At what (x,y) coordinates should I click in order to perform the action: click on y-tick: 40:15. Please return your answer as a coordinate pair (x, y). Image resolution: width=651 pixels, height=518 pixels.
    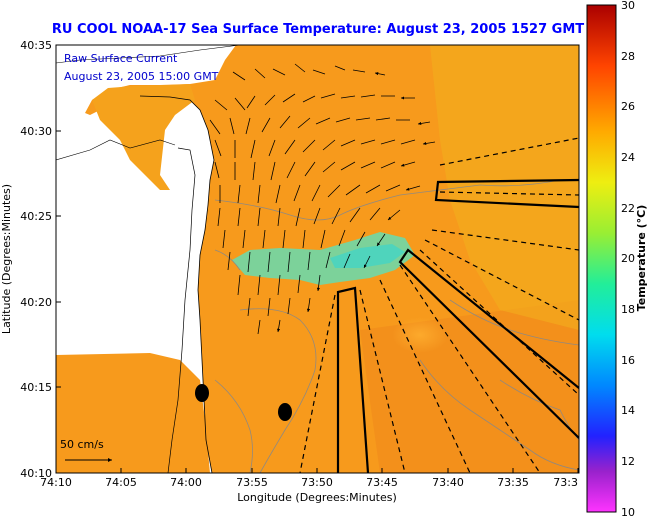
    Looking at the image, I should click on (40, 387).